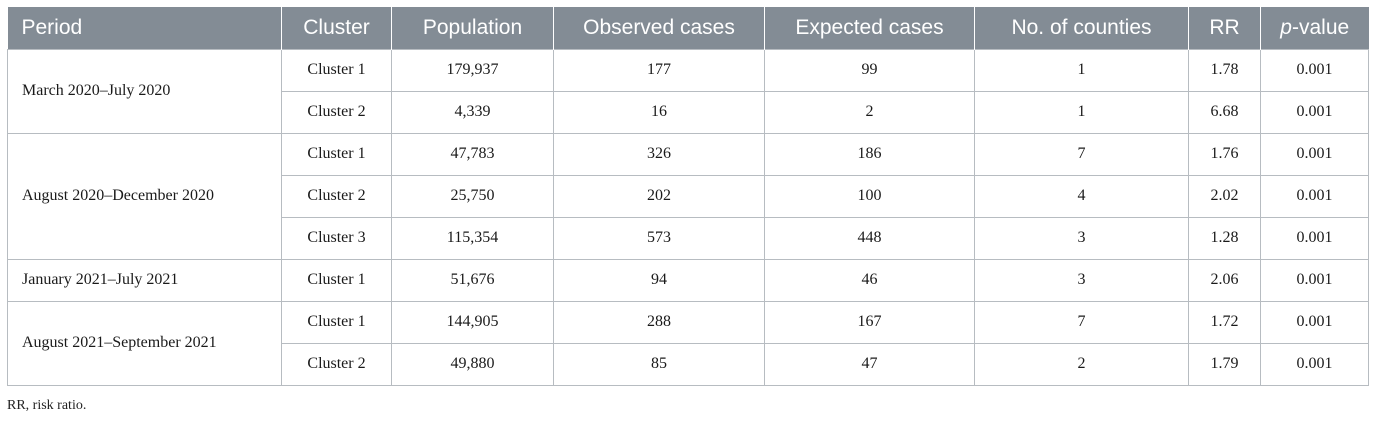 The image size is (1375, 421). Describe the element at coordinates (472, 322) in the screenshot. I see `population-cell: 144,905` at that location.